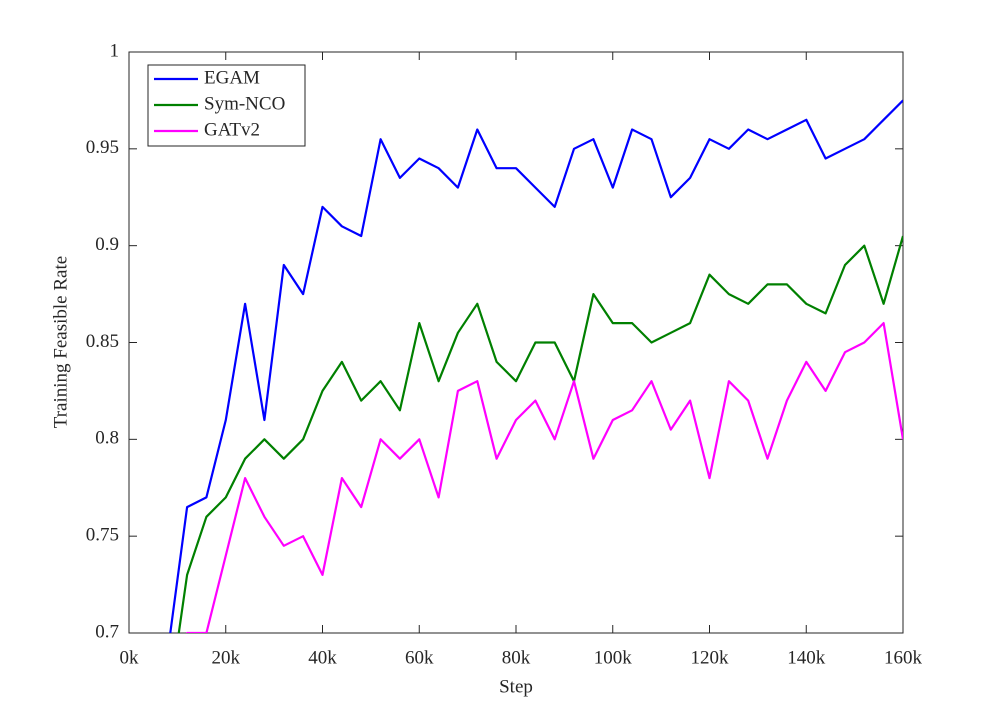 This screenshot has width=996, height=717. Describe the element at coordinates (516, 657) in the screenshot. I see `x-tick-label: 80k` at that location.